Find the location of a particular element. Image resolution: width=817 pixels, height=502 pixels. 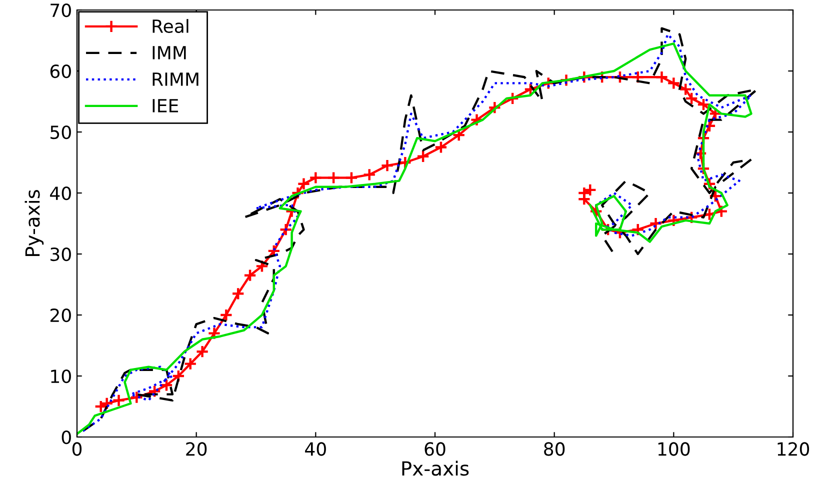

x-tick-label: 60 is located at coordinates (435, 449).